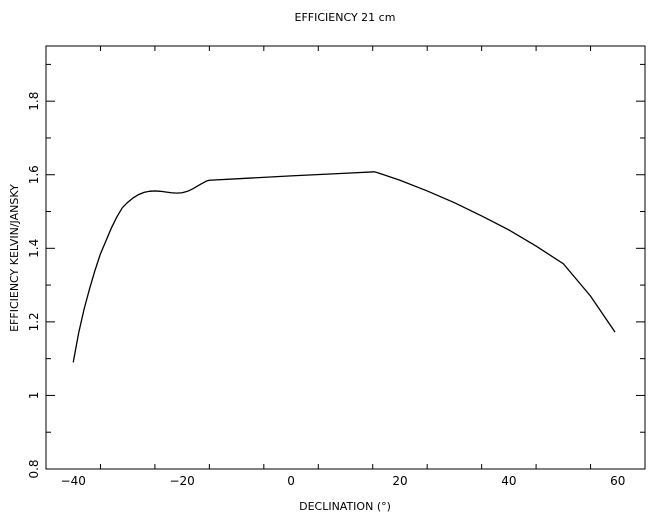  I want to click on chart-title: EFFICIENCY 21 cm, so click(345, 17).